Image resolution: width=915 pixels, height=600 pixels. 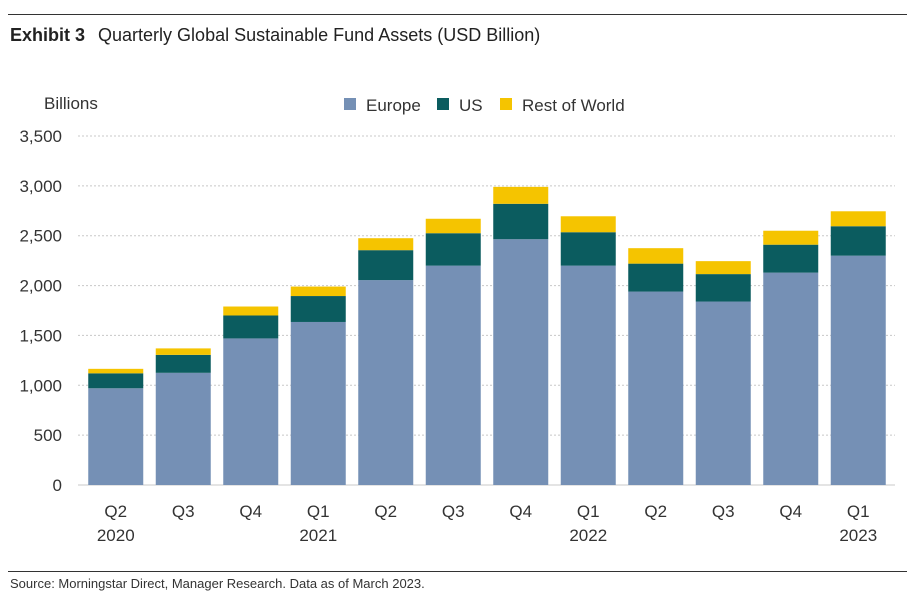 I want to click on legend-label: Europe, so click(x=393, y=105).